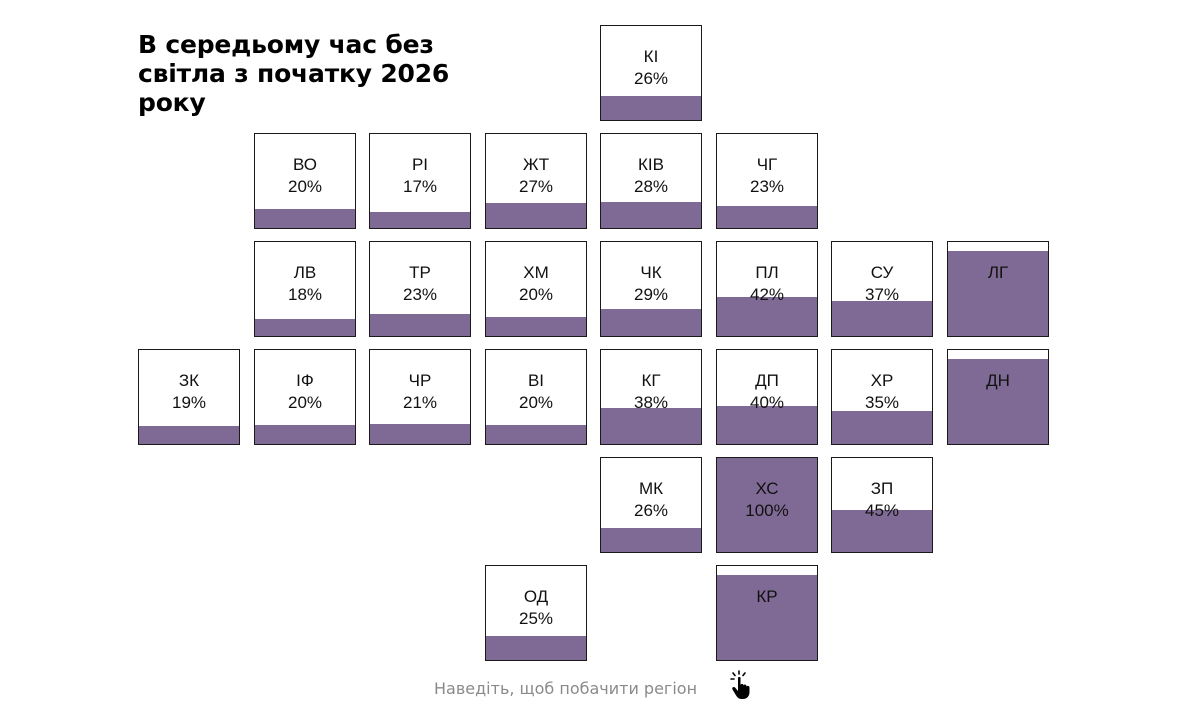 This screenshot has height=727, width=1200. What do you see at coordinates (998, 272) in the screenshot?
I see `region-code-label: ЛГ` at bounding box center [998, 272].